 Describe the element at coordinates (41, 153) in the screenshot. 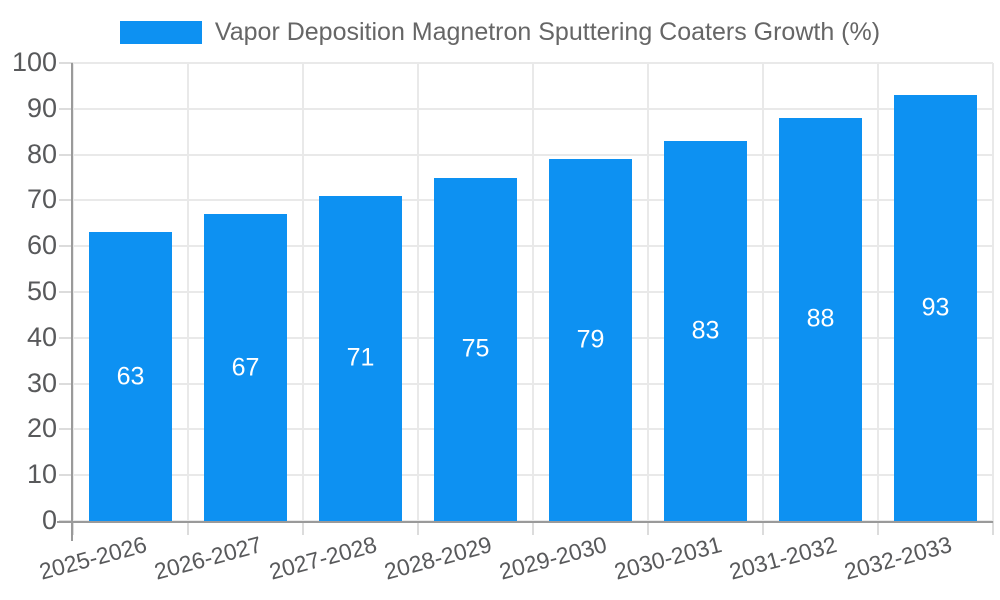

I see `y-tick-label: 80` at that location.